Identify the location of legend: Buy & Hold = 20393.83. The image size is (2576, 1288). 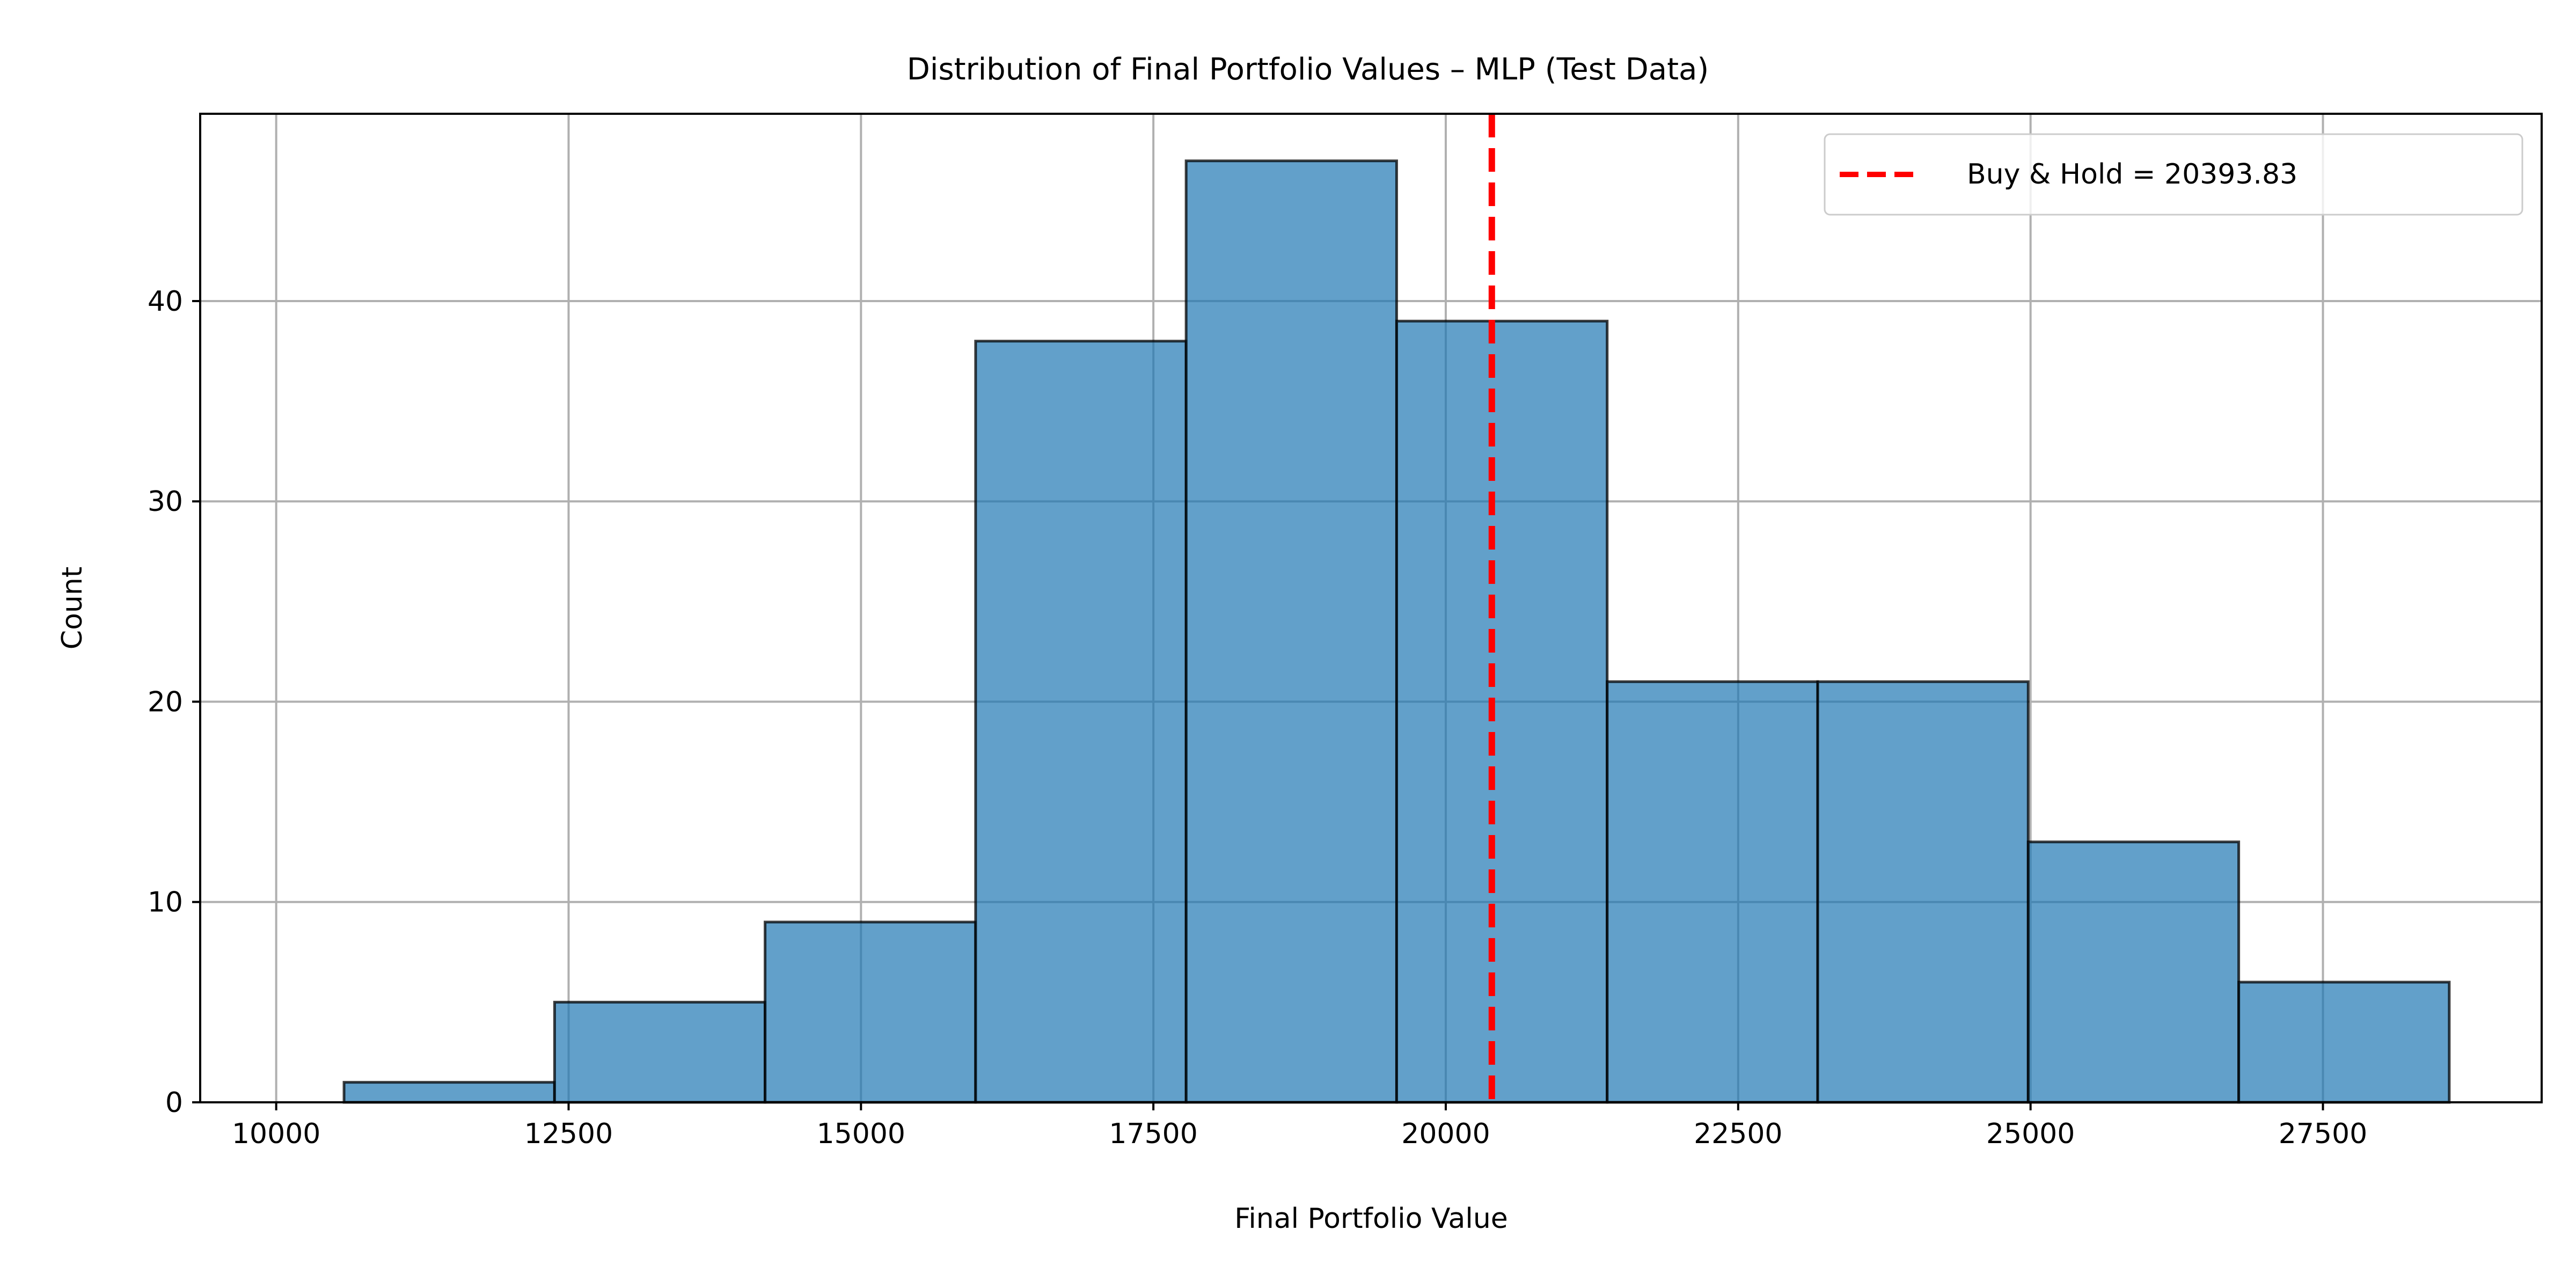
(2173, 174).